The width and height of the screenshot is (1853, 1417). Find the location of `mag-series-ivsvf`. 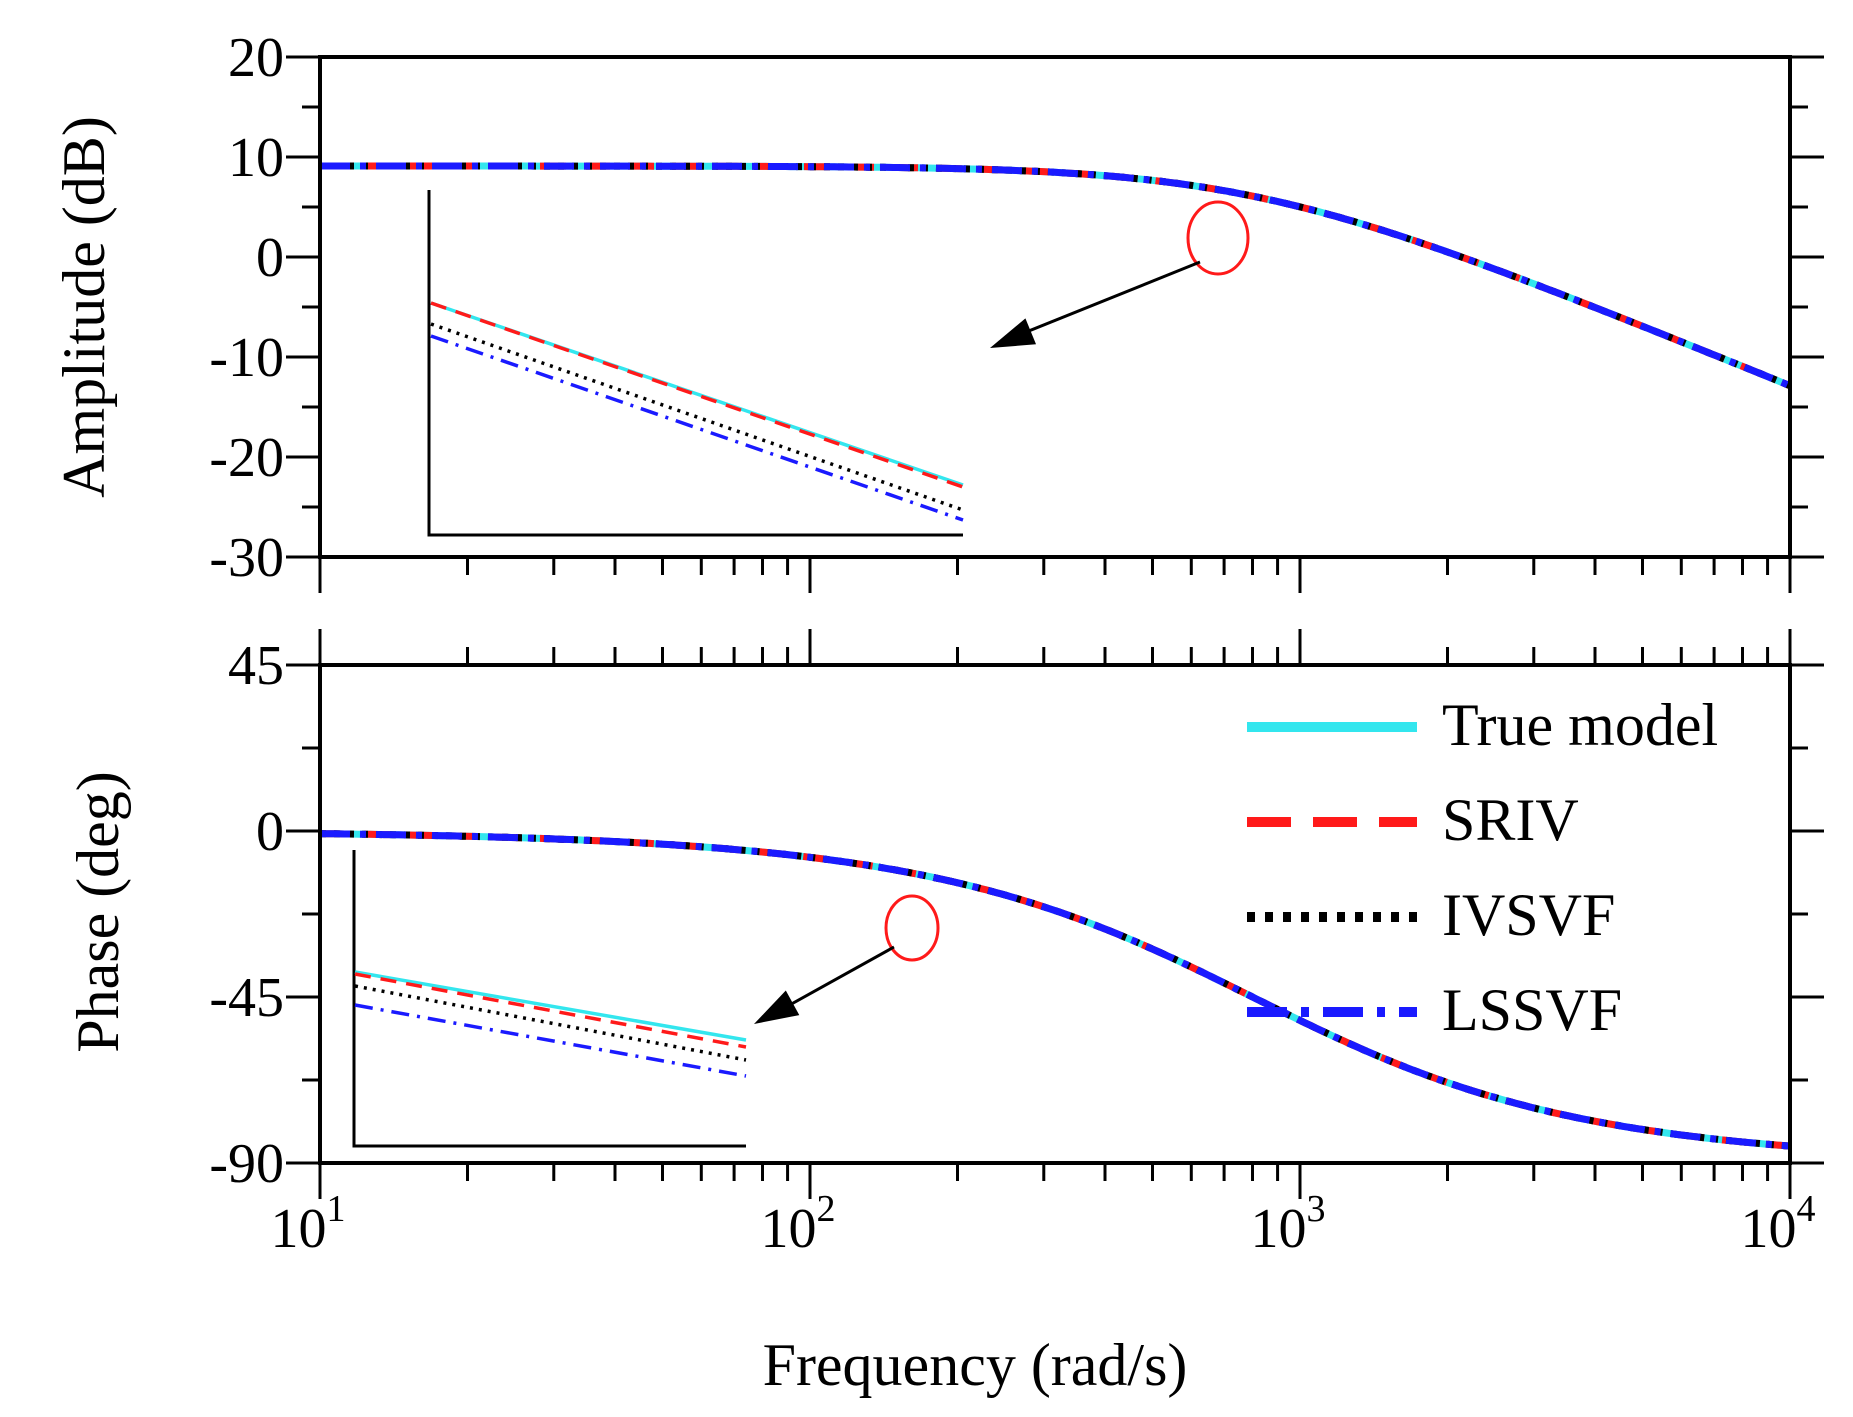

mag-series-ivsvf is located at coordinates (1056, 275).